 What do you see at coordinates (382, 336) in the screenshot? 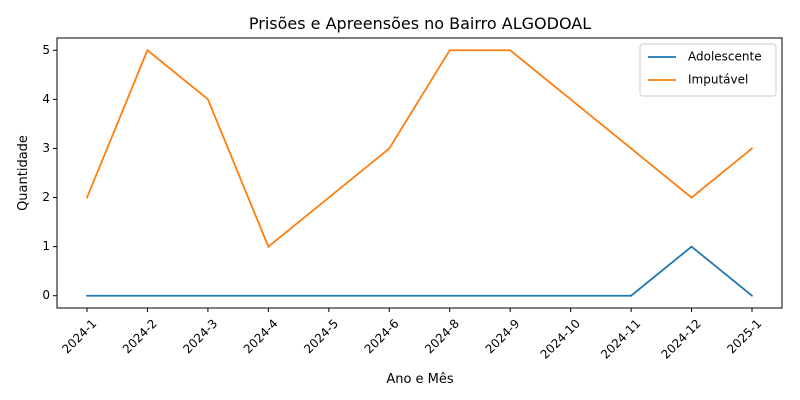
I see `x-tick-label: 2024-6` at bounding box center [382, 336].